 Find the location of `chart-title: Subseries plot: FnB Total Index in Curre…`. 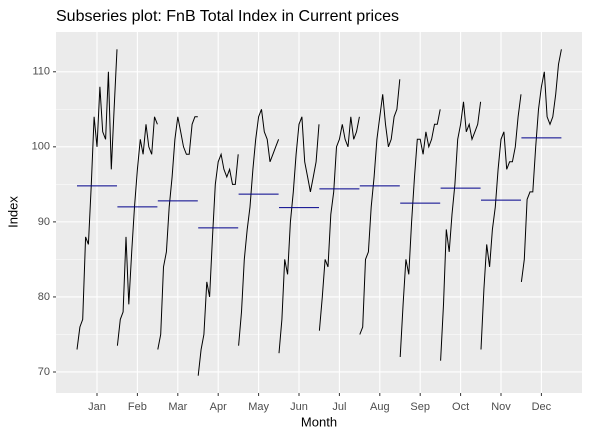

chart-title: Subseries plot: FnB Total Index in Curre… is located at coordinates (227, 16).